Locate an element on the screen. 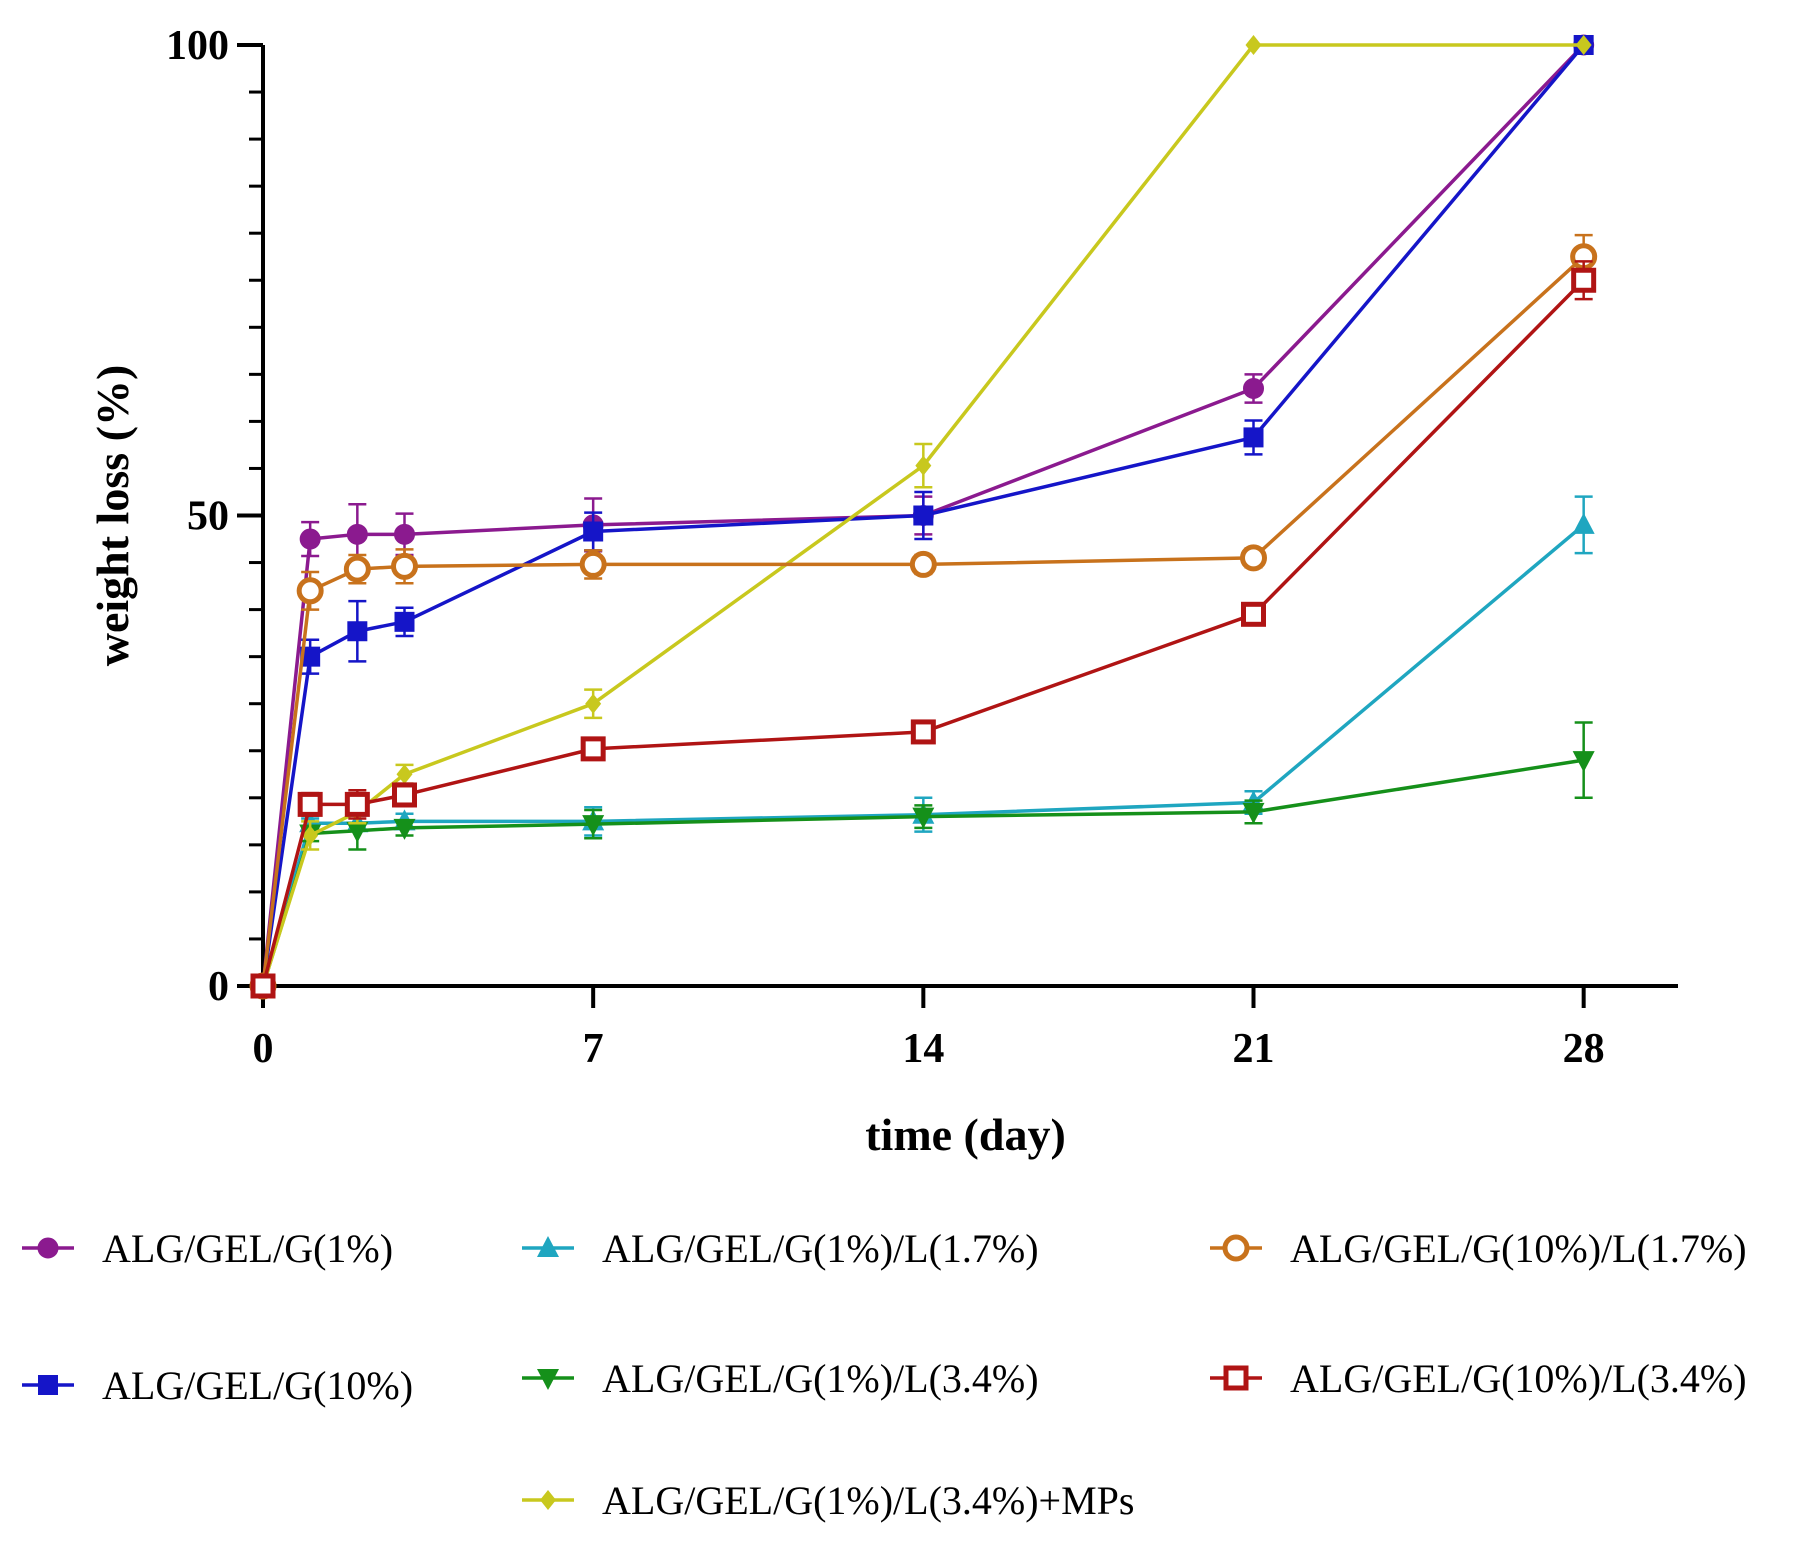  x-axis-title: time (day) is located at coordinates (965, 1134).